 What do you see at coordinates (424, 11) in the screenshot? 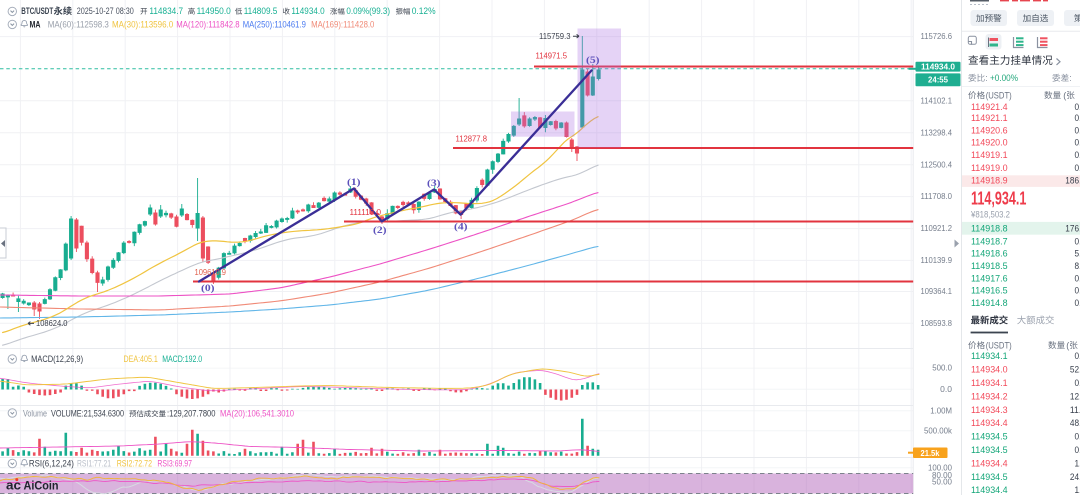
I see `svg-text: 0.12%` at bounding box center [424, 11].